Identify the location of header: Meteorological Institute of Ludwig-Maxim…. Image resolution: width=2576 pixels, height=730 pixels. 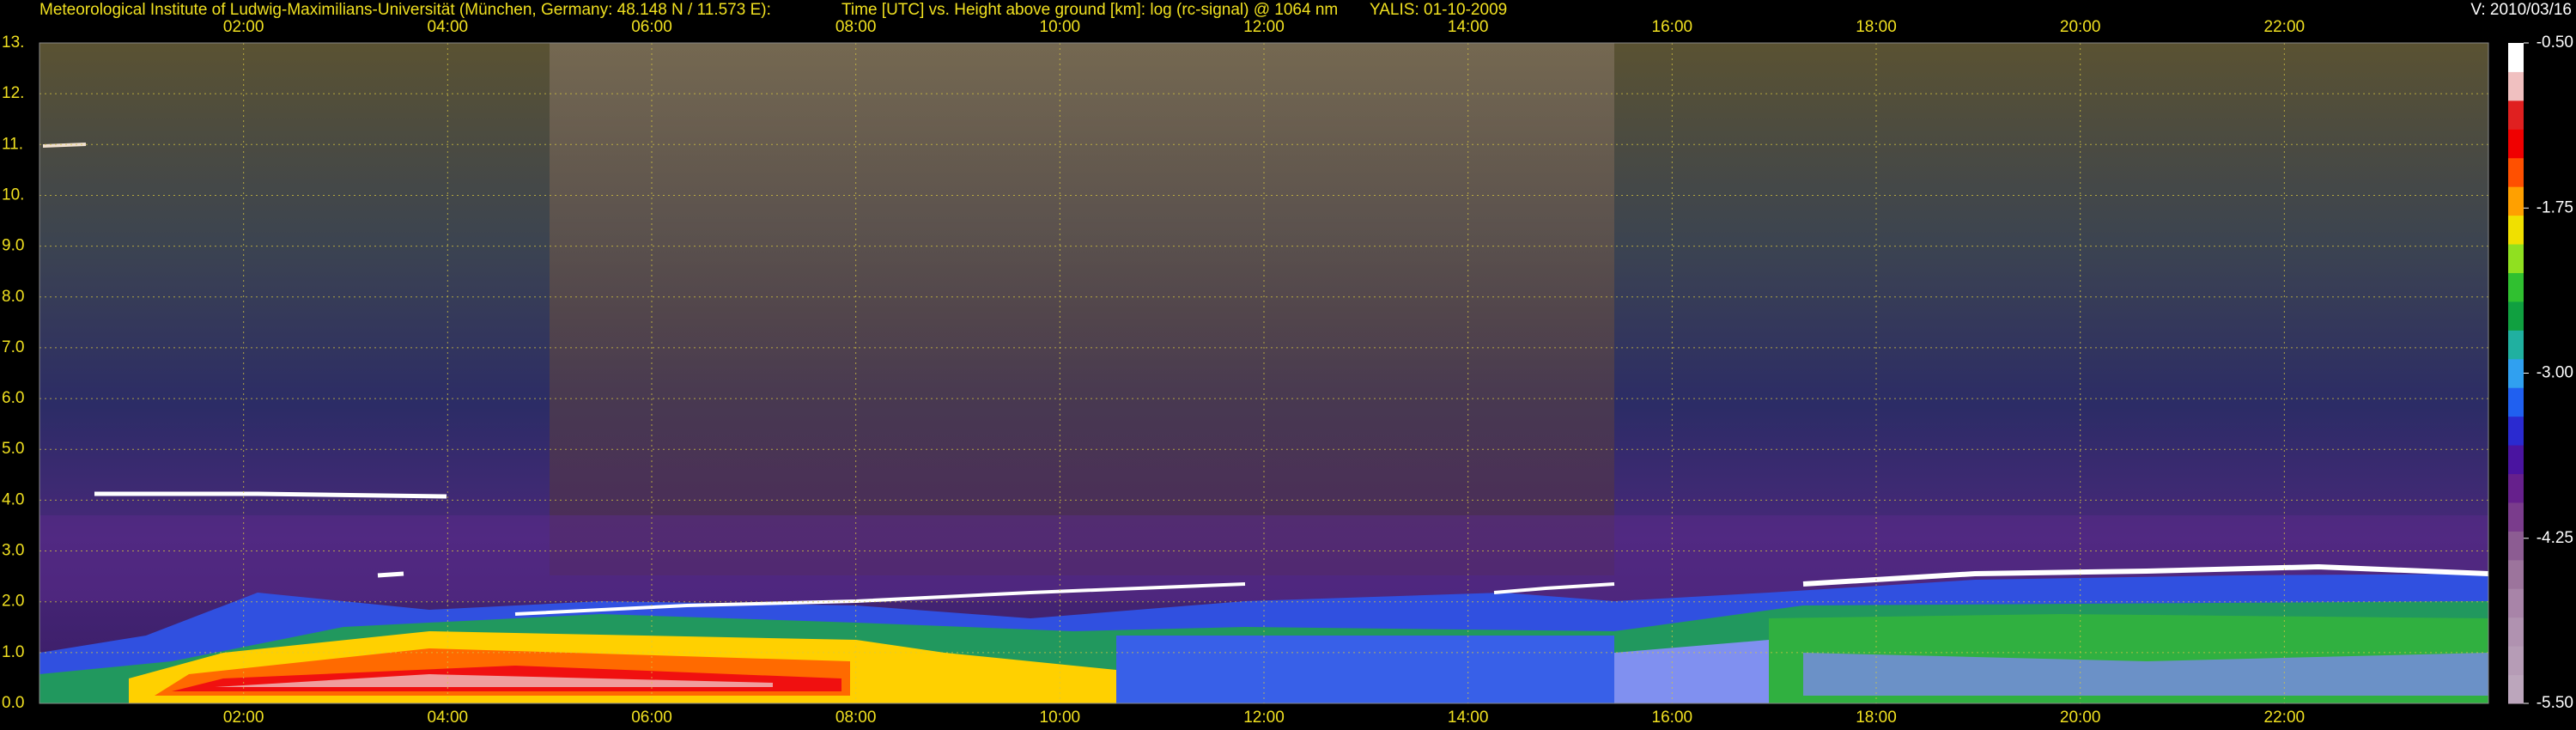
(405, 10).